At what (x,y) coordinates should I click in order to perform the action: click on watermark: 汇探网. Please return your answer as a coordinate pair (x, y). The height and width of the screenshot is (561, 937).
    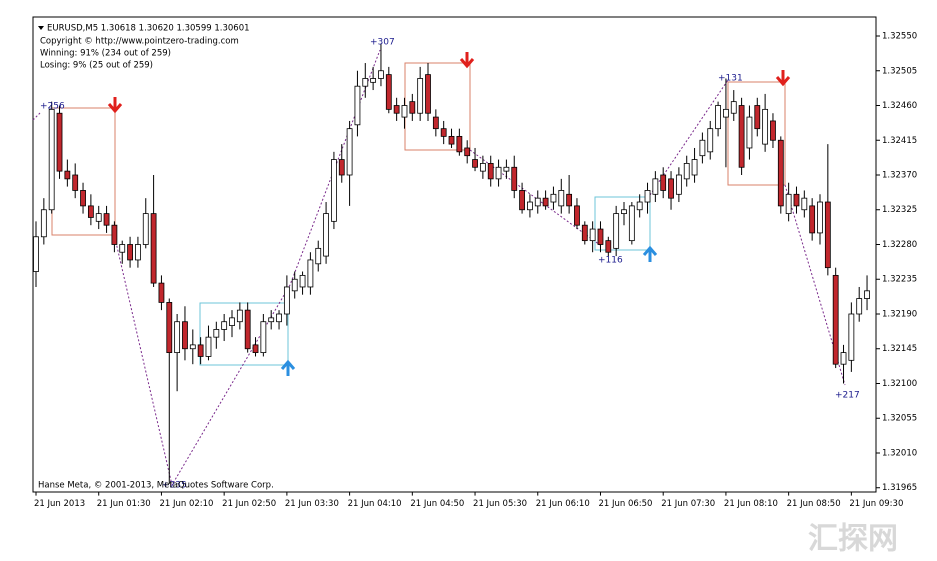
    Looking at the image, I should click on (853, 539).